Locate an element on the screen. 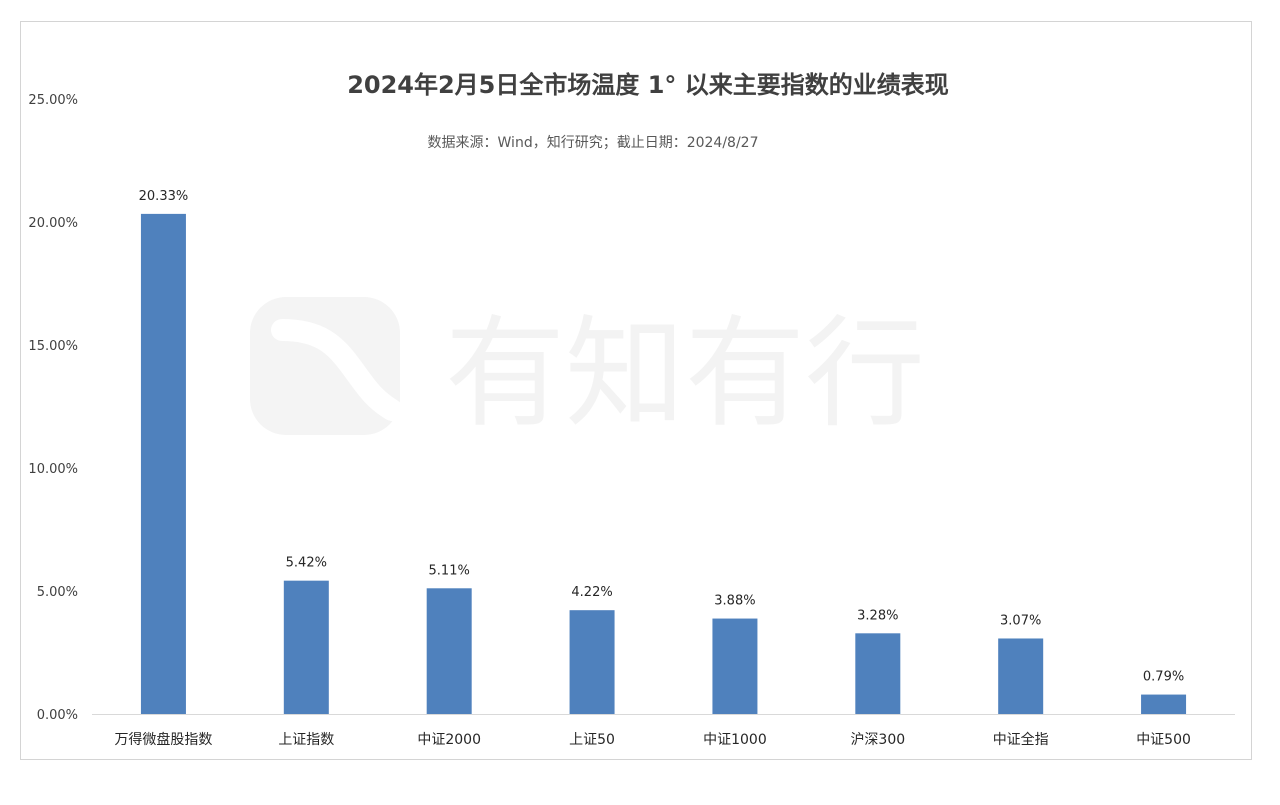  y-tick-label: 5.00% is located at coordinates (57, 592).